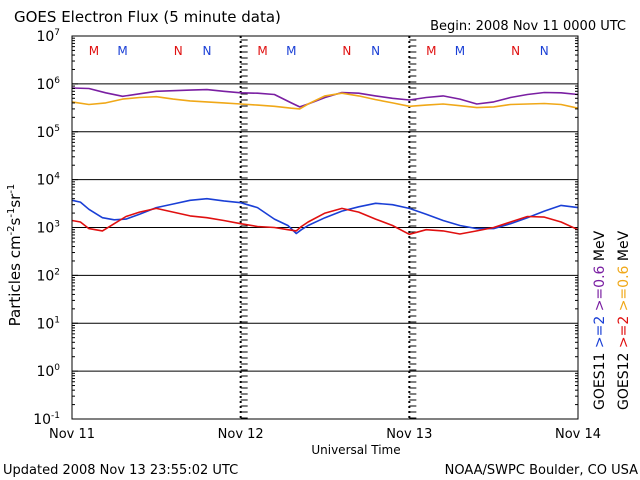 Image resolution: width=640 pixels, height=480 pixels. Describe the element at coordinates (578, 434) in the screenshot. I see `x-tick-label: Nov 14` at that location.